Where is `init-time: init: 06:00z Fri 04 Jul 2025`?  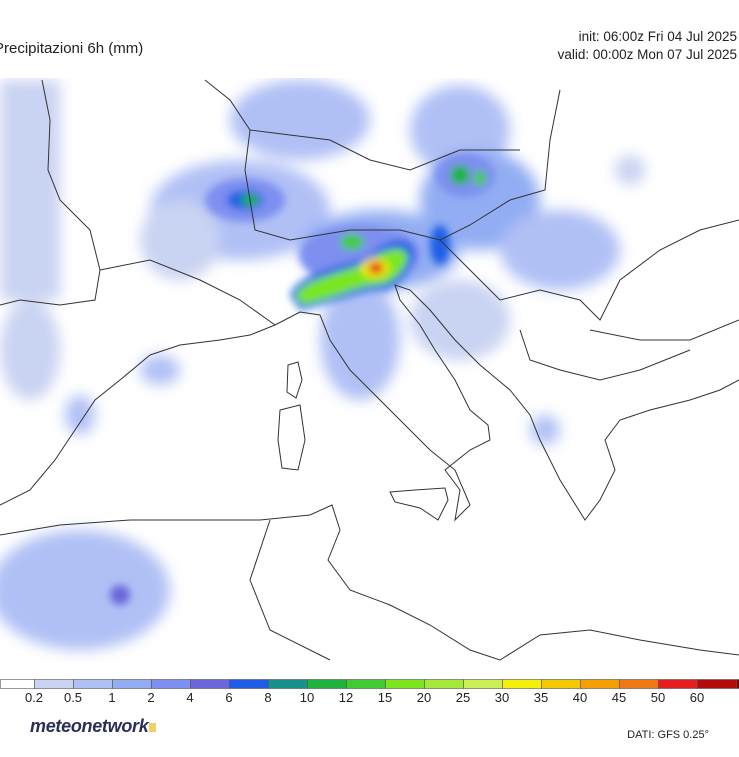
init-time: init: 06:00z Fri 04 Jul 2025 is located at coordinates (657, 36).